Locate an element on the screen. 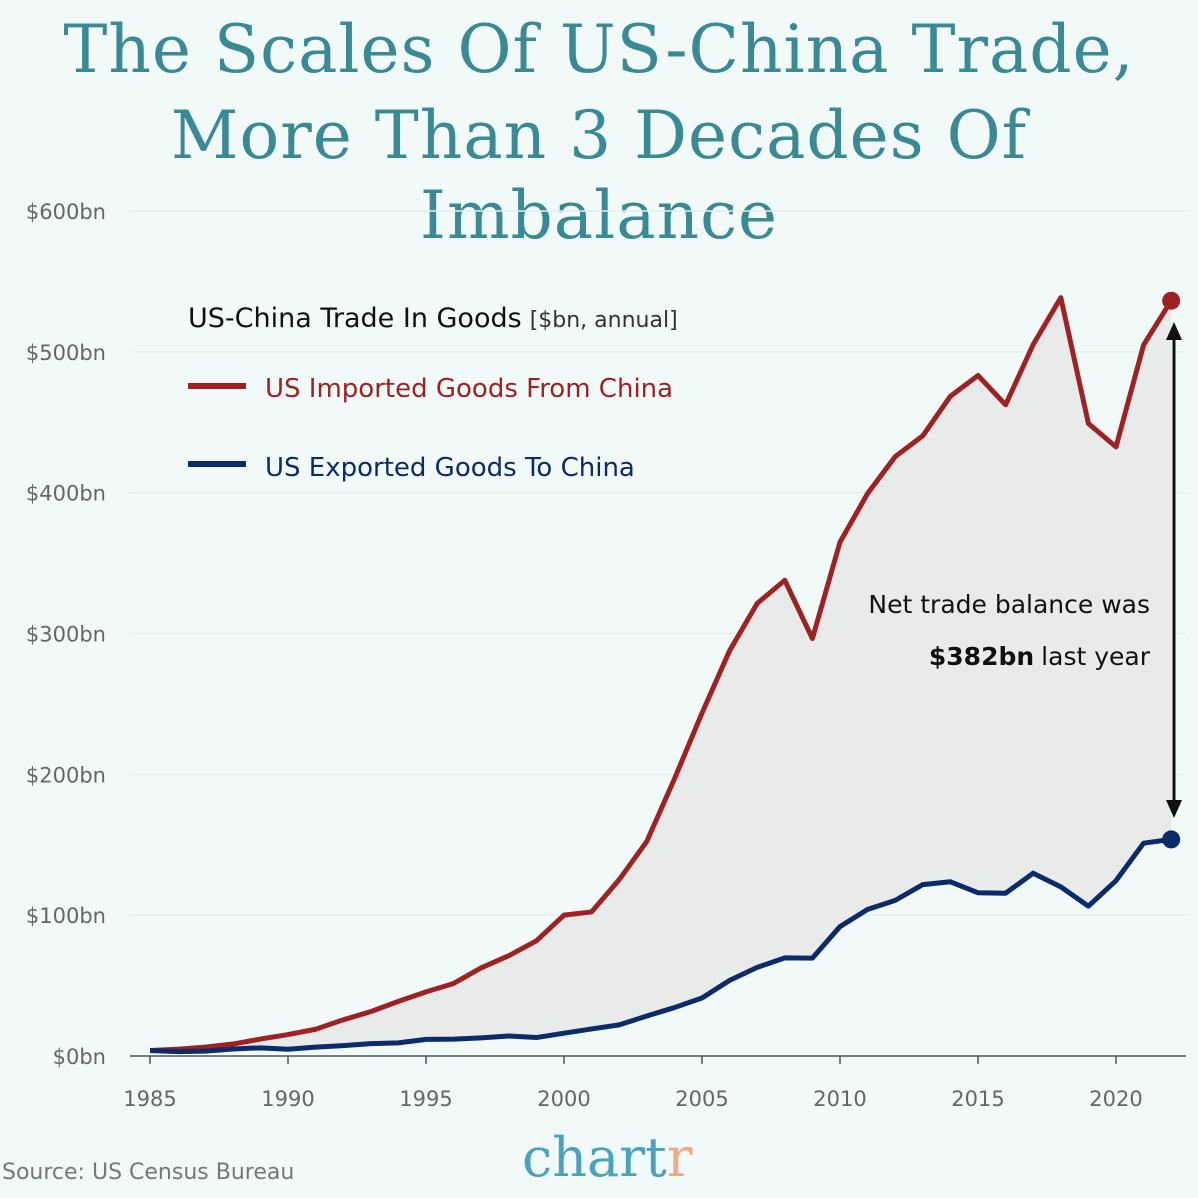 Image resolution: width=1198 pixels, height=1198 pixels. y-tick-label: $400bn is located at coordinates (66, 494).